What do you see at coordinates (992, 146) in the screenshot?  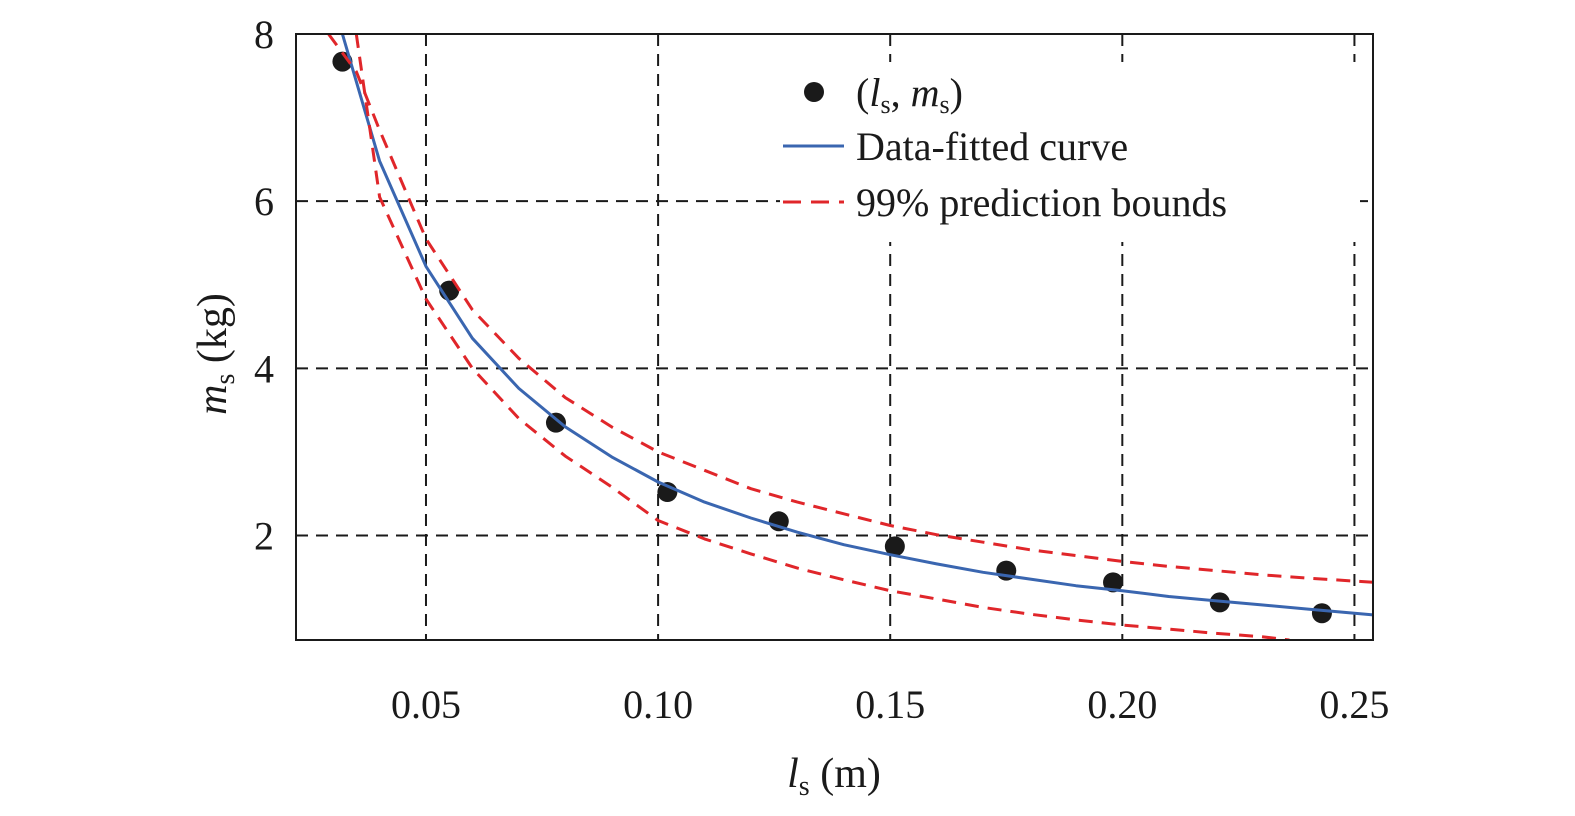 I see `legend-label-fit: Data-fitted curve` at bounding box center [992, 146].